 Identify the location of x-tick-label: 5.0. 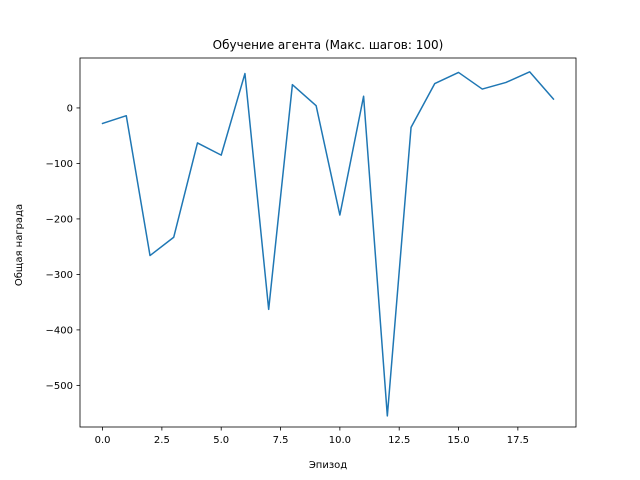
(221, 440).